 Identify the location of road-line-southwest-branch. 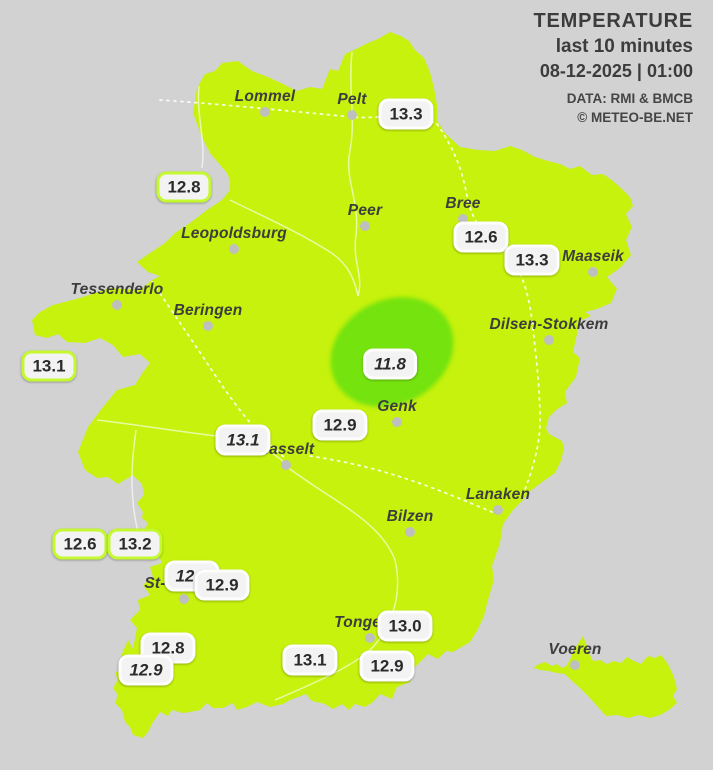
(136, 485).